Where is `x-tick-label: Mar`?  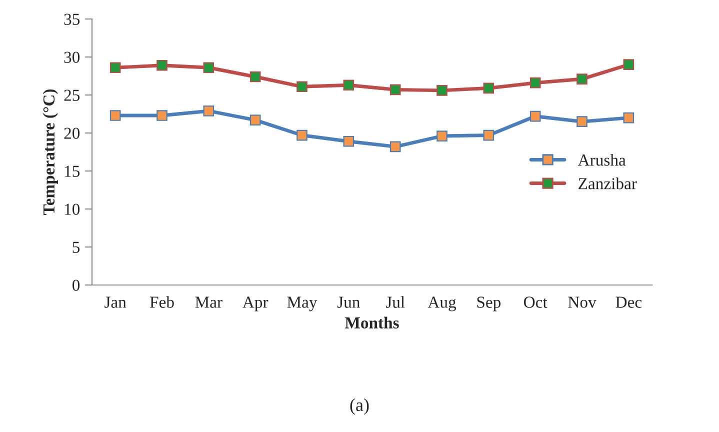
x-tick-label: Mar is located at coordinates (208, 302).